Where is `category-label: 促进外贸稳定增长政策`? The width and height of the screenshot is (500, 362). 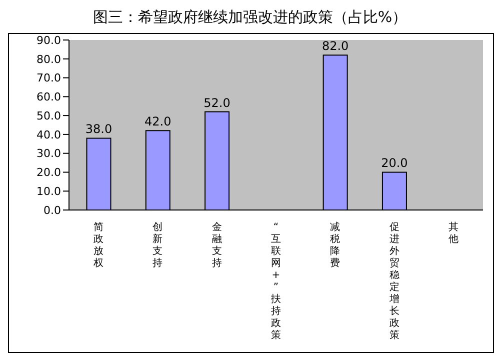 category-label: 促进外贸稳定增长政策 is located at coordinates (394, 281).